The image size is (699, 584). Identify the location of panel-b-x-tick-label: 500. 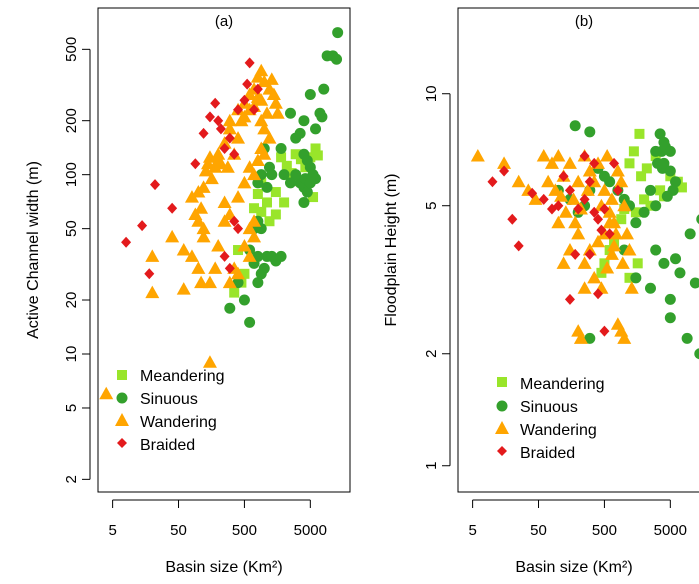
(604, 530).